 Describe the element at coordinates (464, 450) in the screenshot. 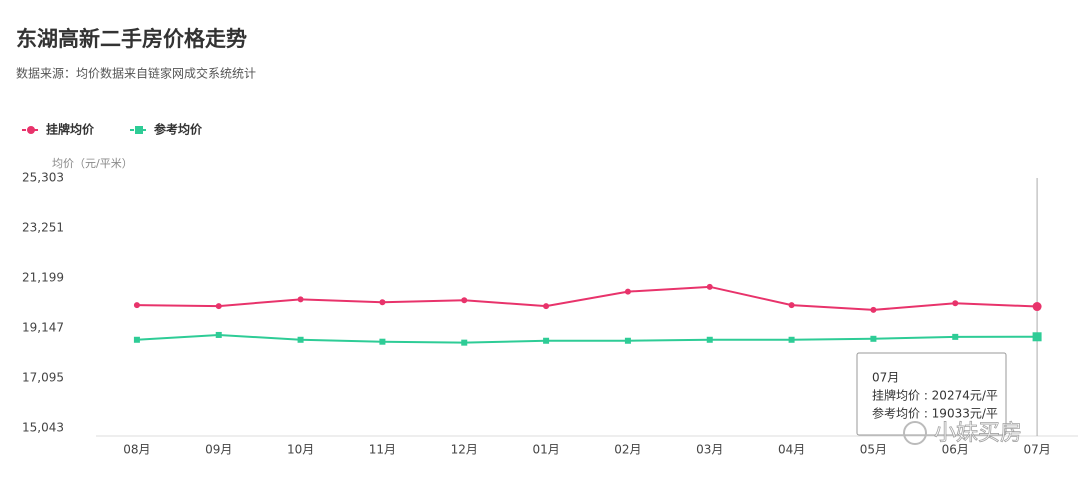

I see `x-tick-label: 12月` at that location.